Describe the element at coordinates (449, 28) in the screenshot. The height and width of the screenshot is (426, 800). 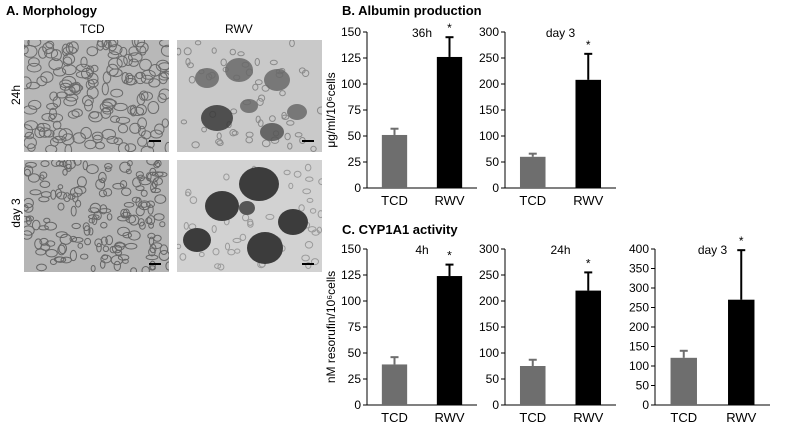
I see `chart1-significance-rwv: *` at that location.